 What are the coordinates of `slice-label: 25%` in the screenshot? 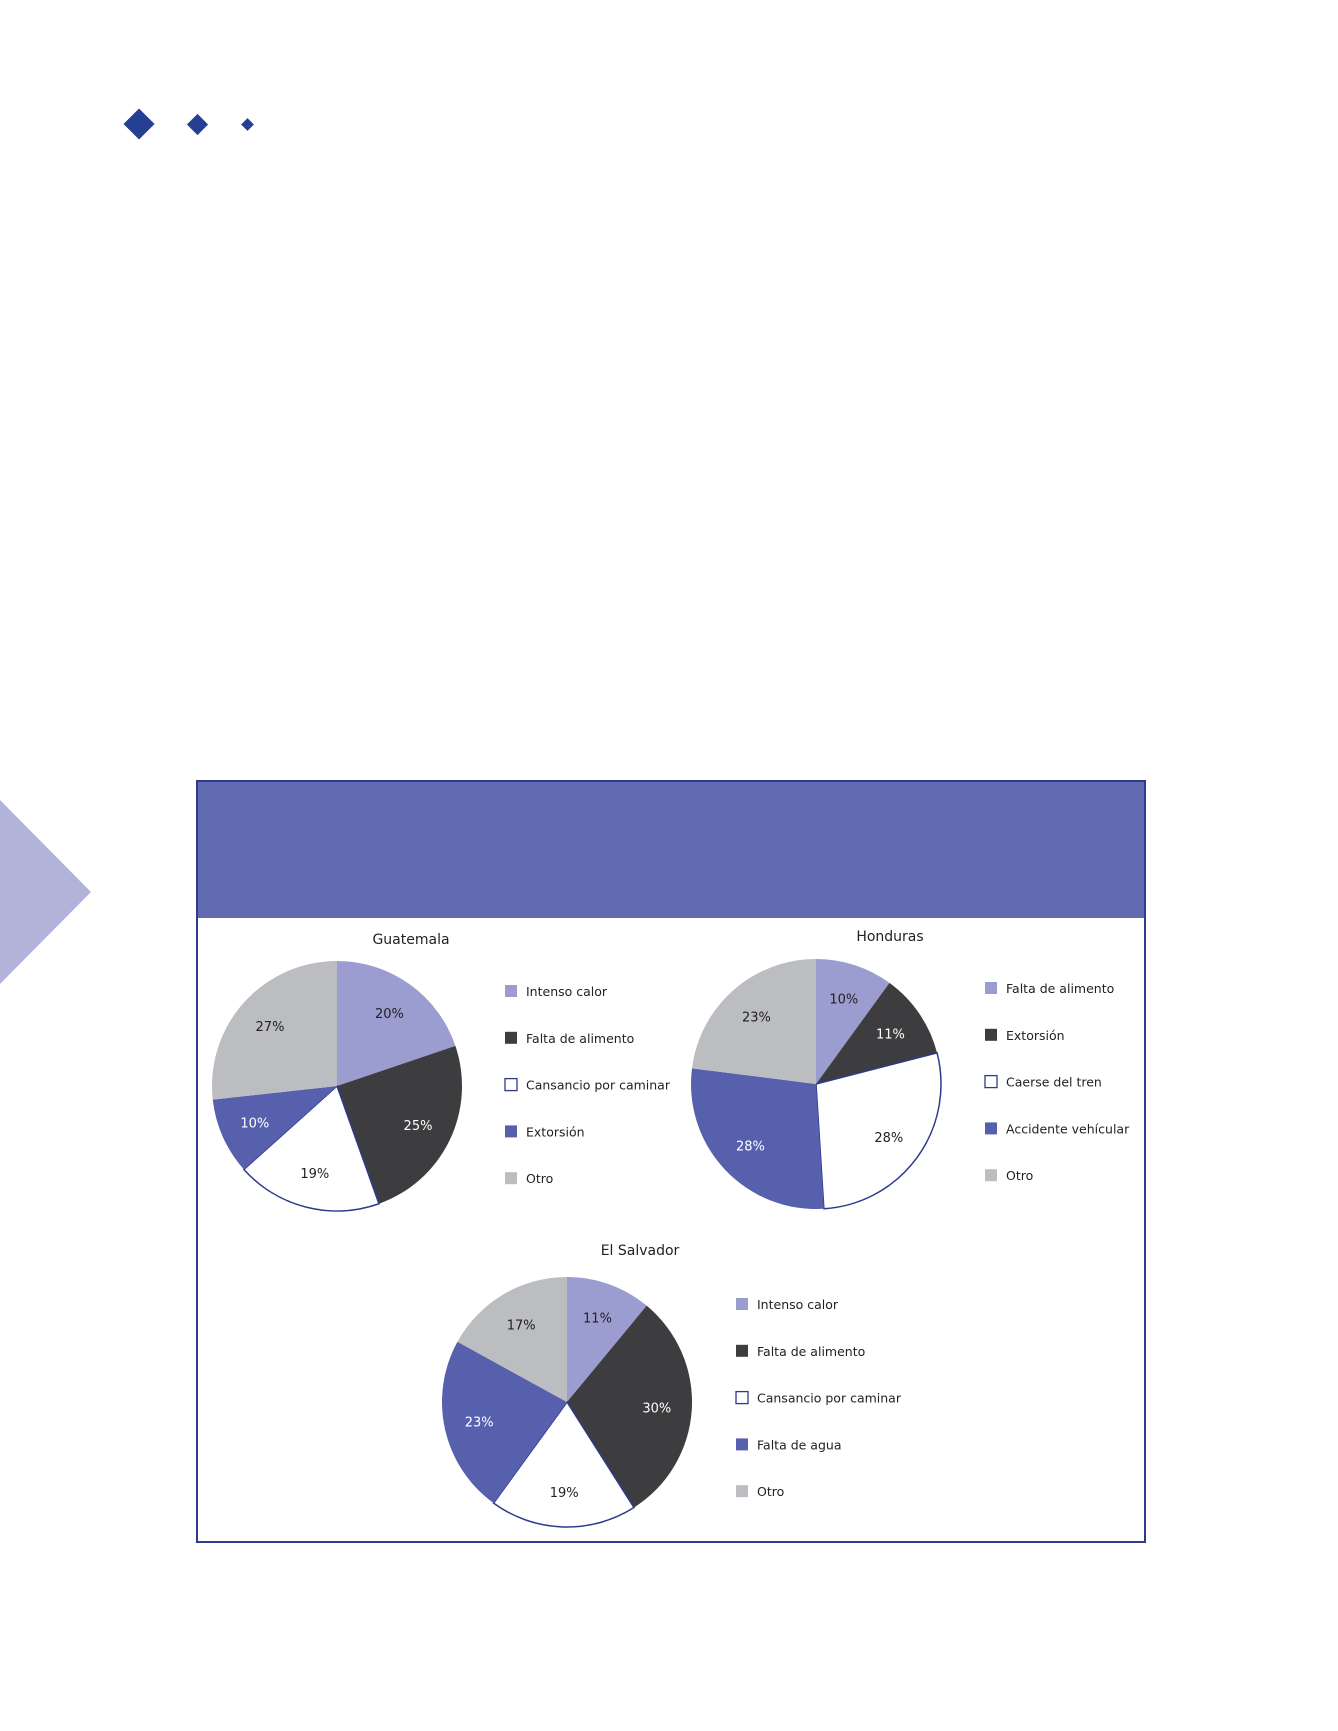 It's located at (418, 1126).